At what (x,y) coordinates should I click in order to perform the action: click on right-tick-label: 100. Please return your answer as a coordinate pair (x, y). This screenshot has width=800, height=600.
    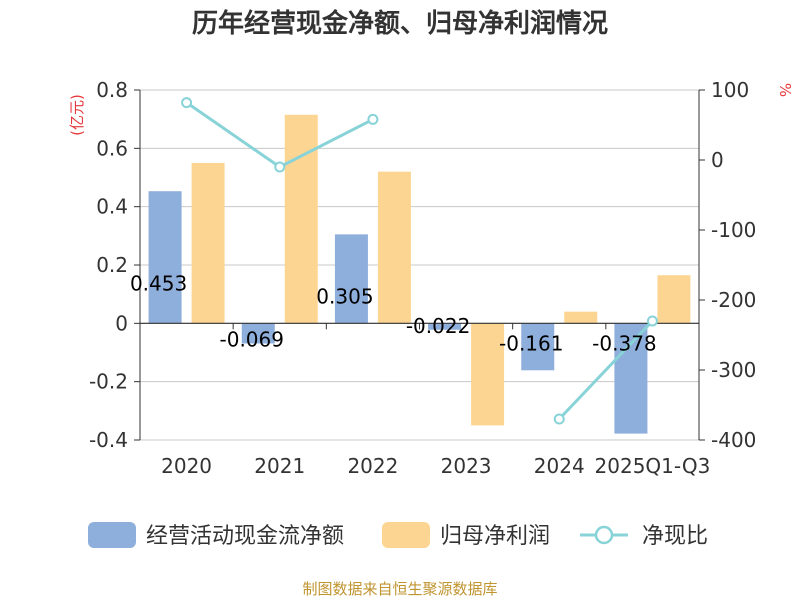
    Looking at the image, I should click on (730, 90).